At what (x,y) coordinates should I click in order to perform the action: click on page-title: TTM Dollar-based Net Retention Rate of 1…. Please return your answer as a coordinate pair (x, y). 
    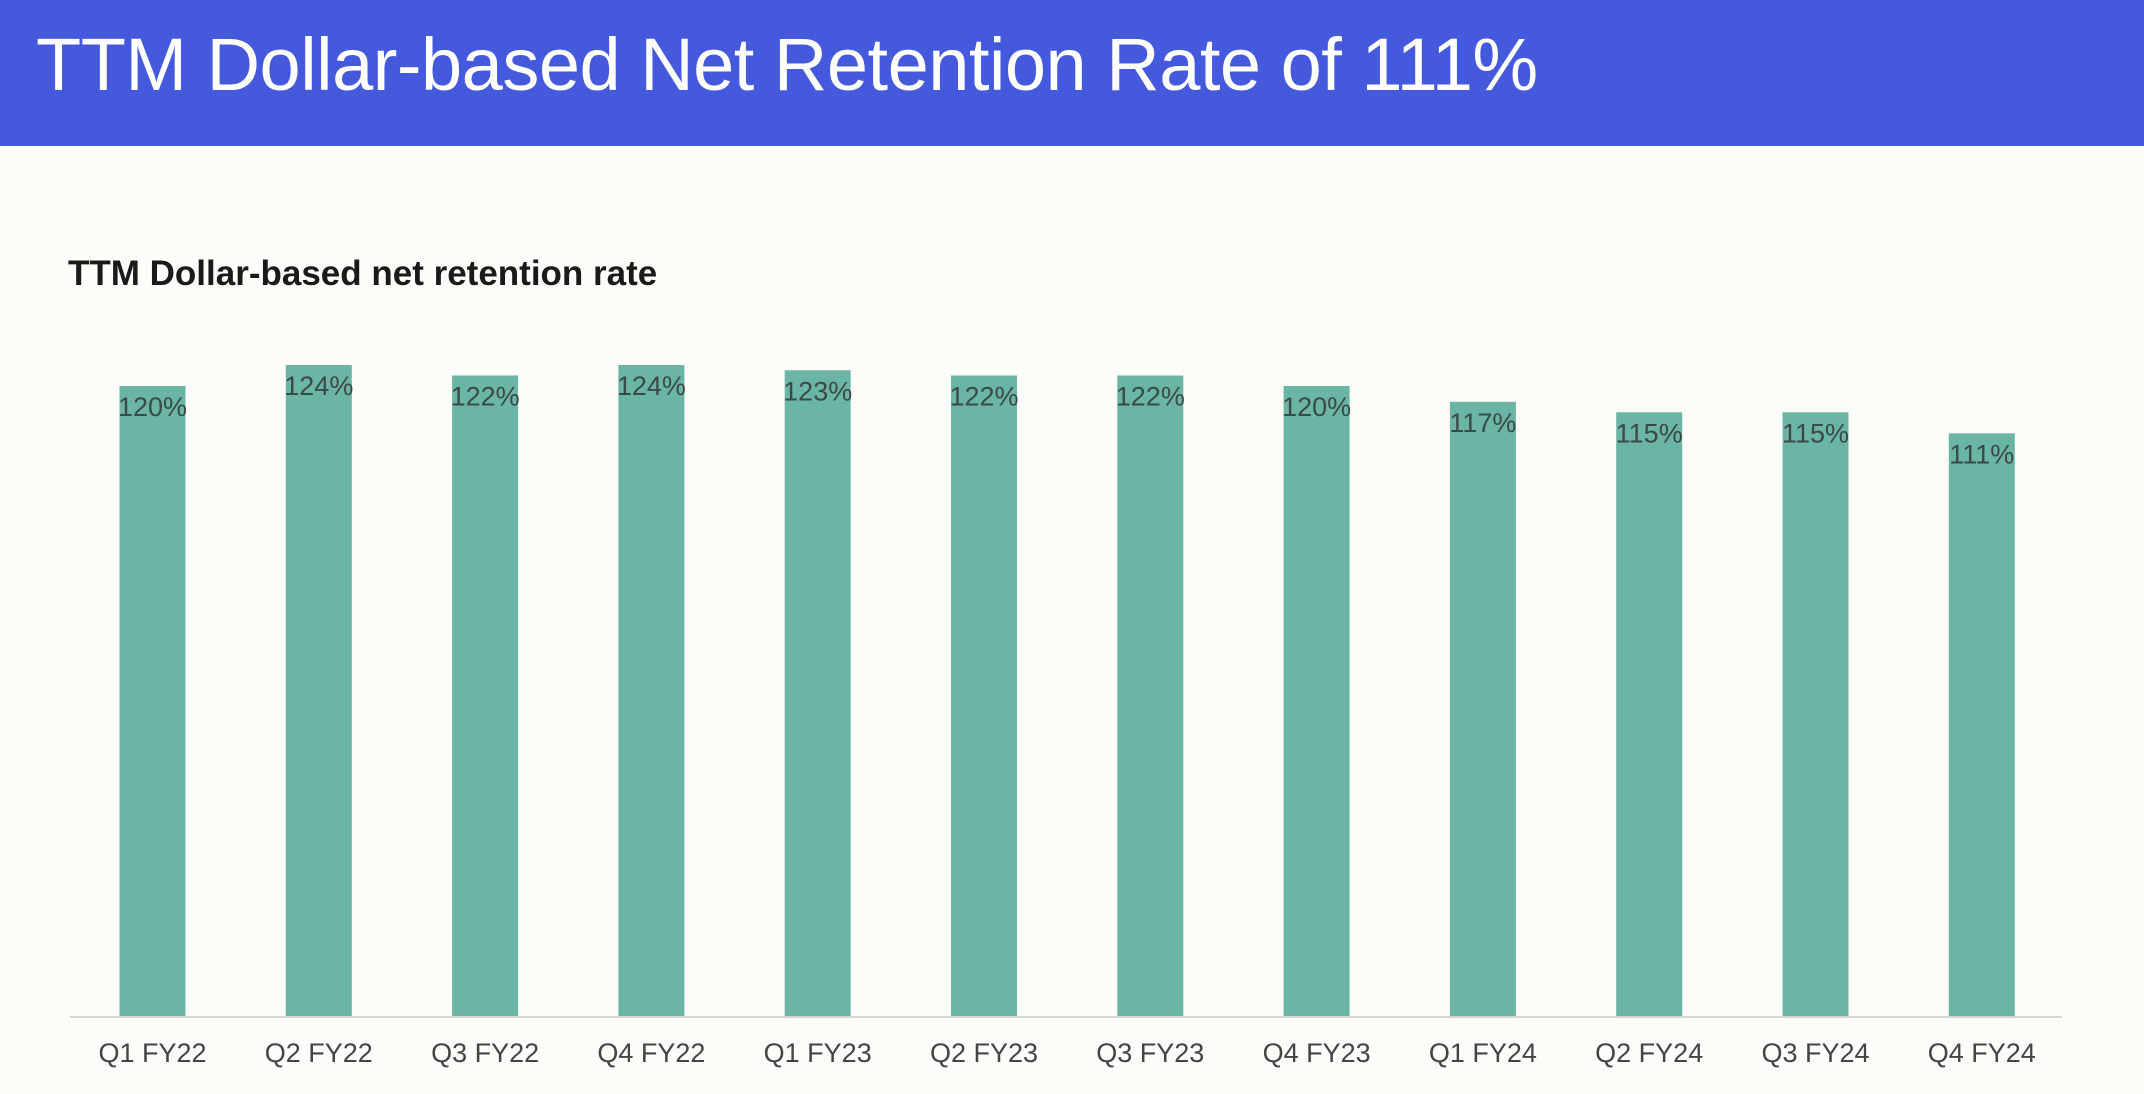
    Looking at the image, I should click on (787, 64).